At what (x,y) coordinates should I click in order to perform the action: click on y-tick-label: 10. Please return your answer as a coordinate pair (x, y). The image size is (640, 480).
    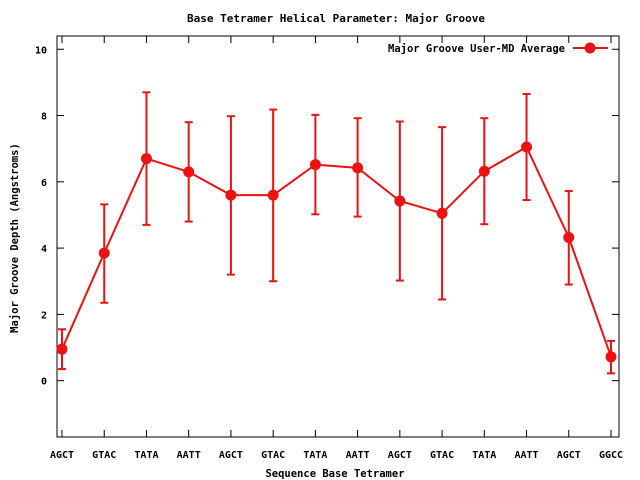
    Looking at the image, I should click on (41, 50).